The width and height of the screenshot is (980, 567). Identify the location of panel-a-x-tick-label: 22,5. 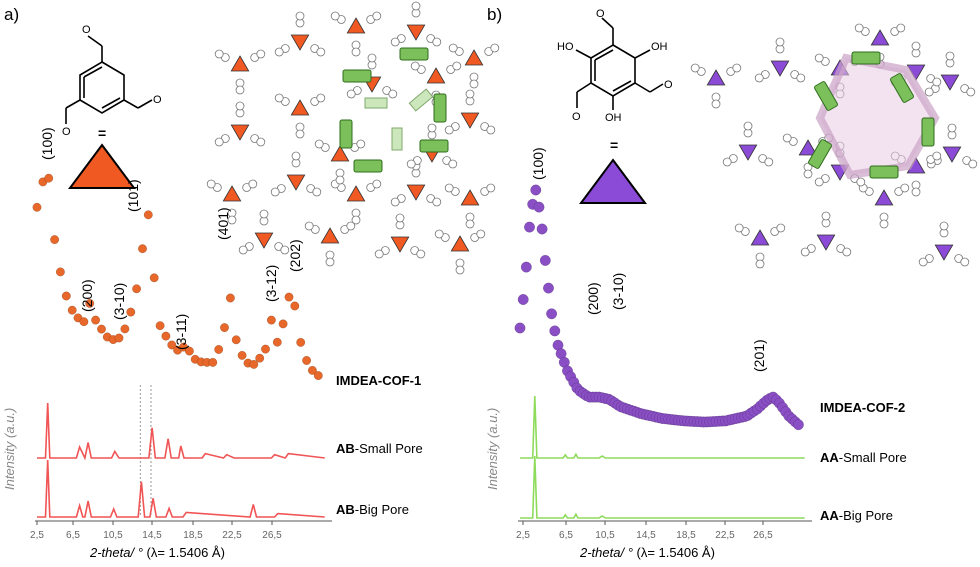
(232, 535).